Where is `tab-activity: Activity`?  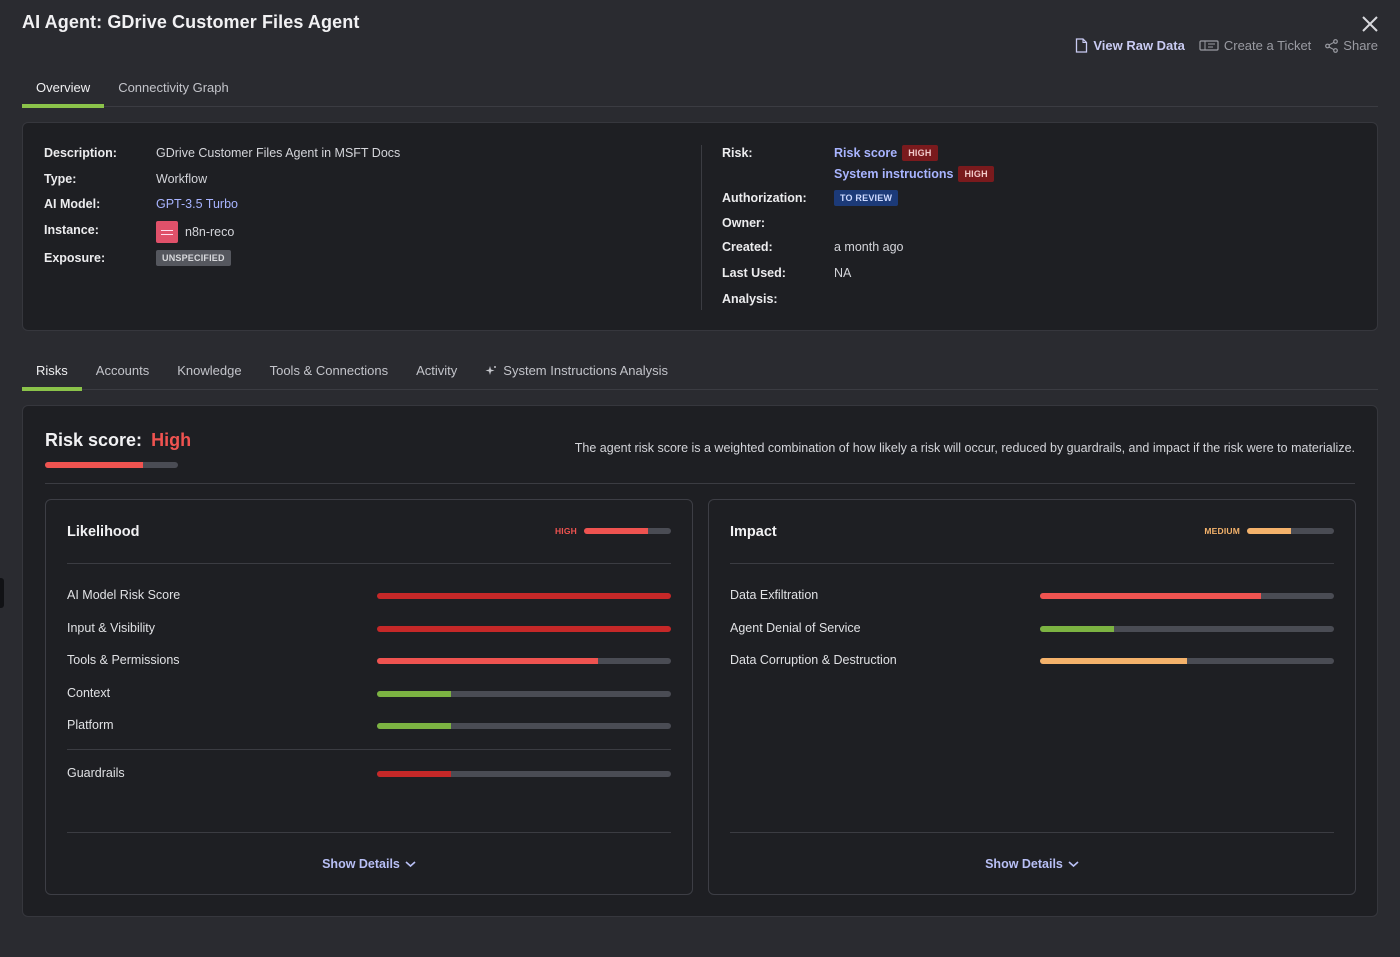 tab-activity: Activity is located at coordinates (436, 375).